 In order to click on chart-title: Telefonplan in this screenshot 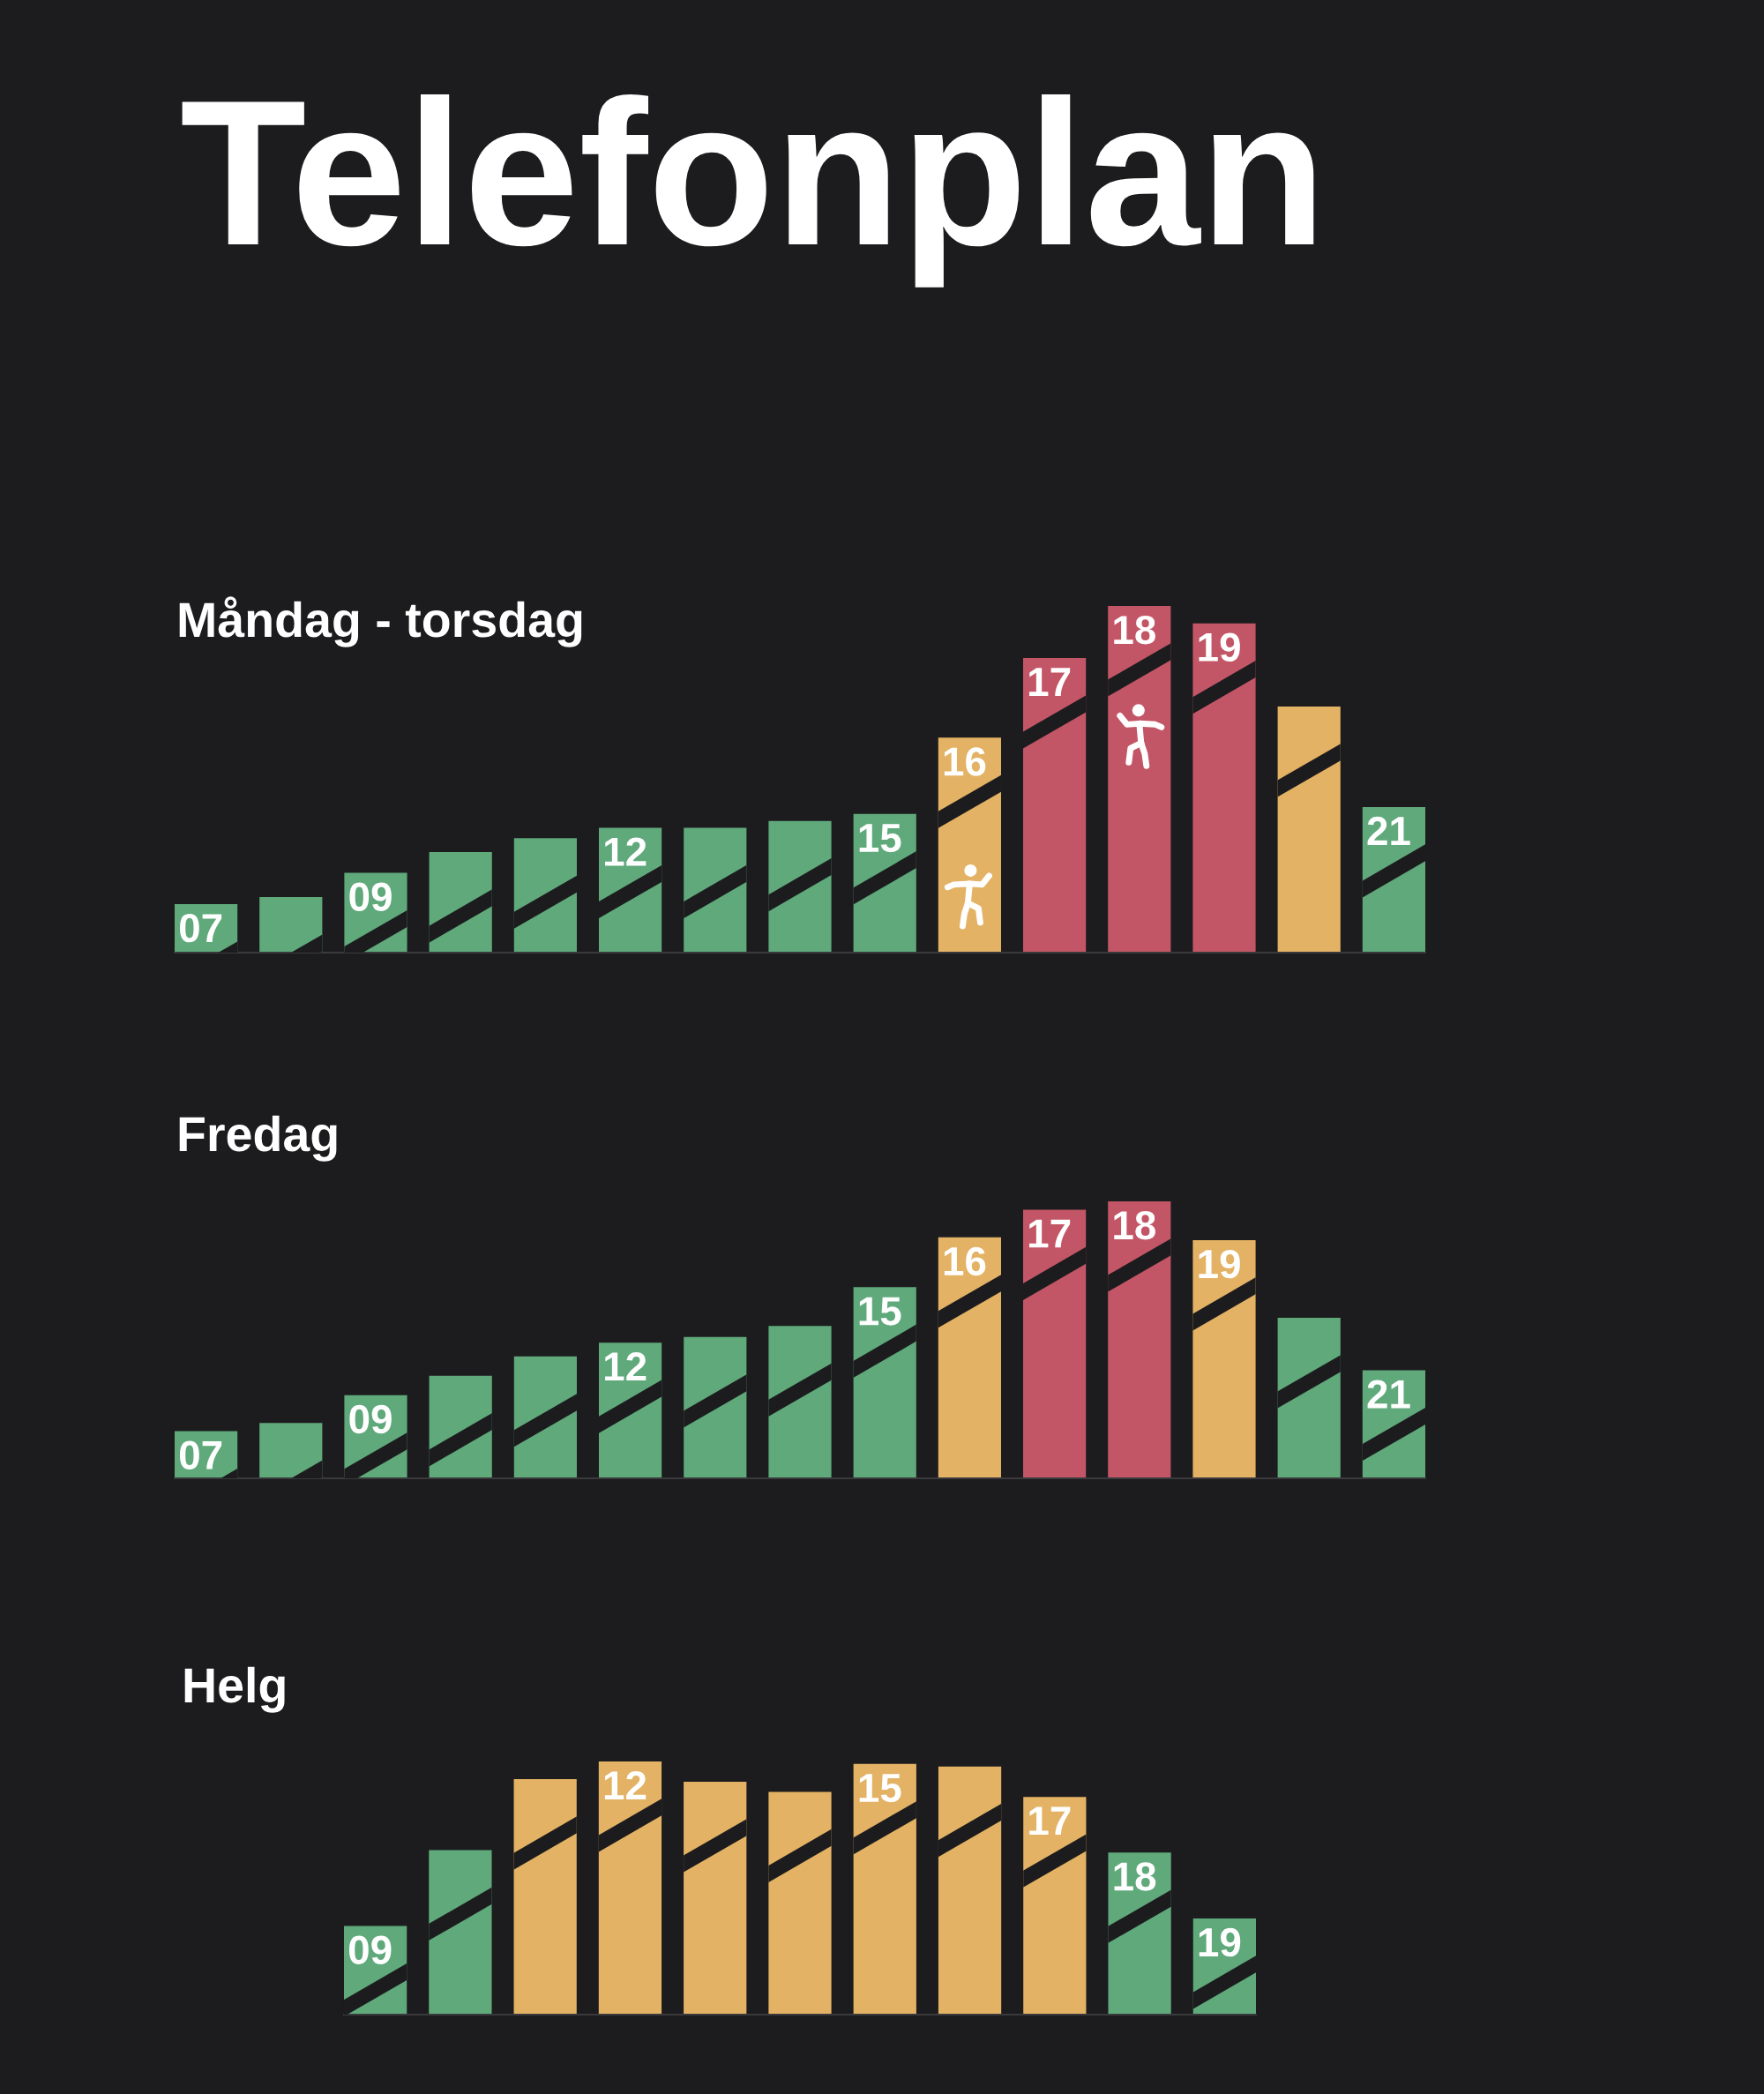, I will do `click(748, 190)`.